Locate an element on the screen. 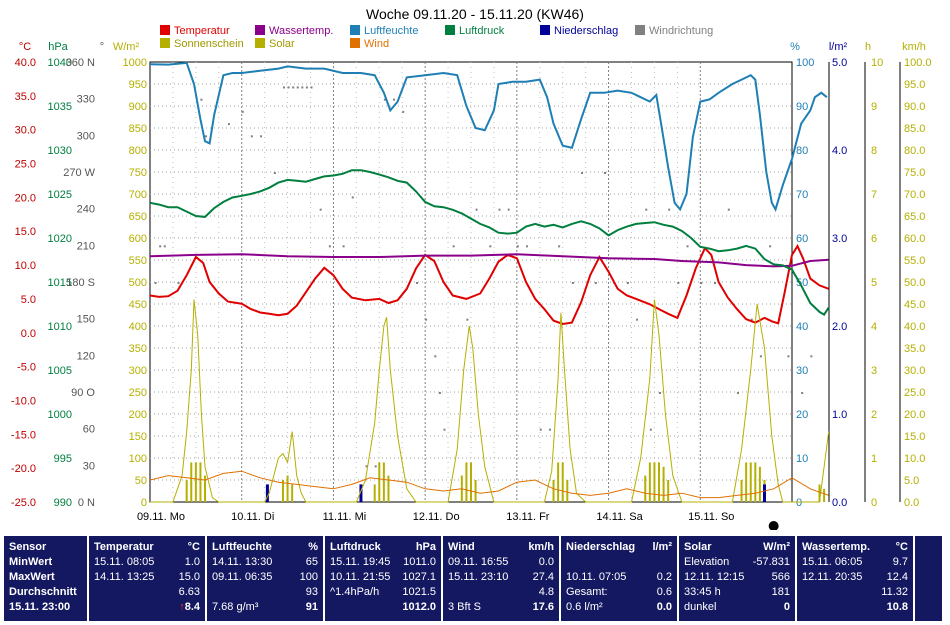  wind-min-time: 09.11. 16:55 is located at coordinates (478, 562).